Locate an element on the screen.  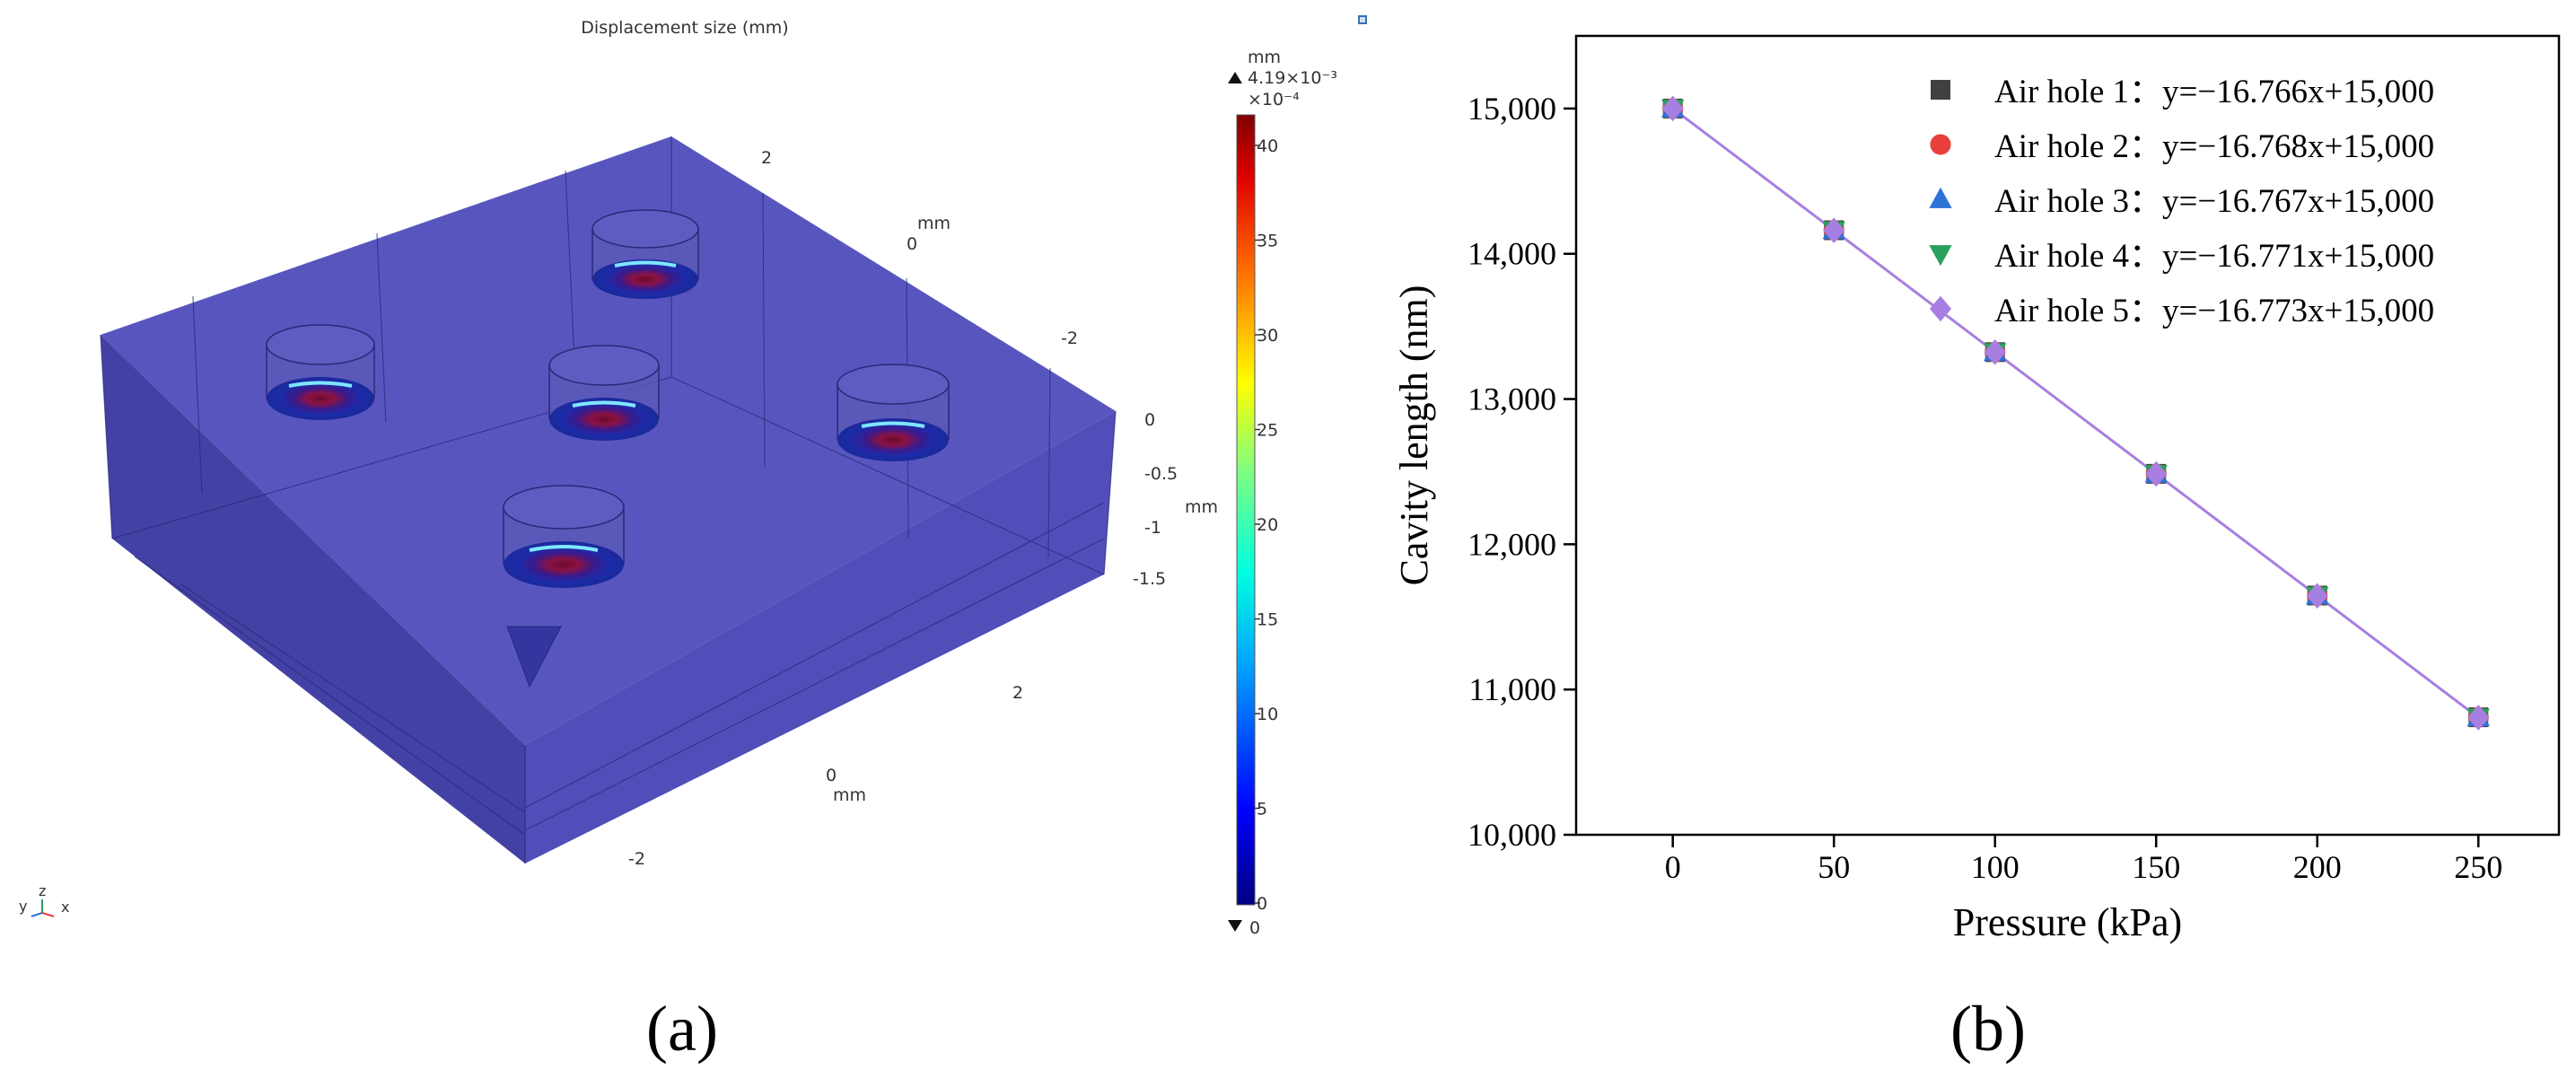
y-tick-label: 11,000 is located at coordinates (1512, 689).